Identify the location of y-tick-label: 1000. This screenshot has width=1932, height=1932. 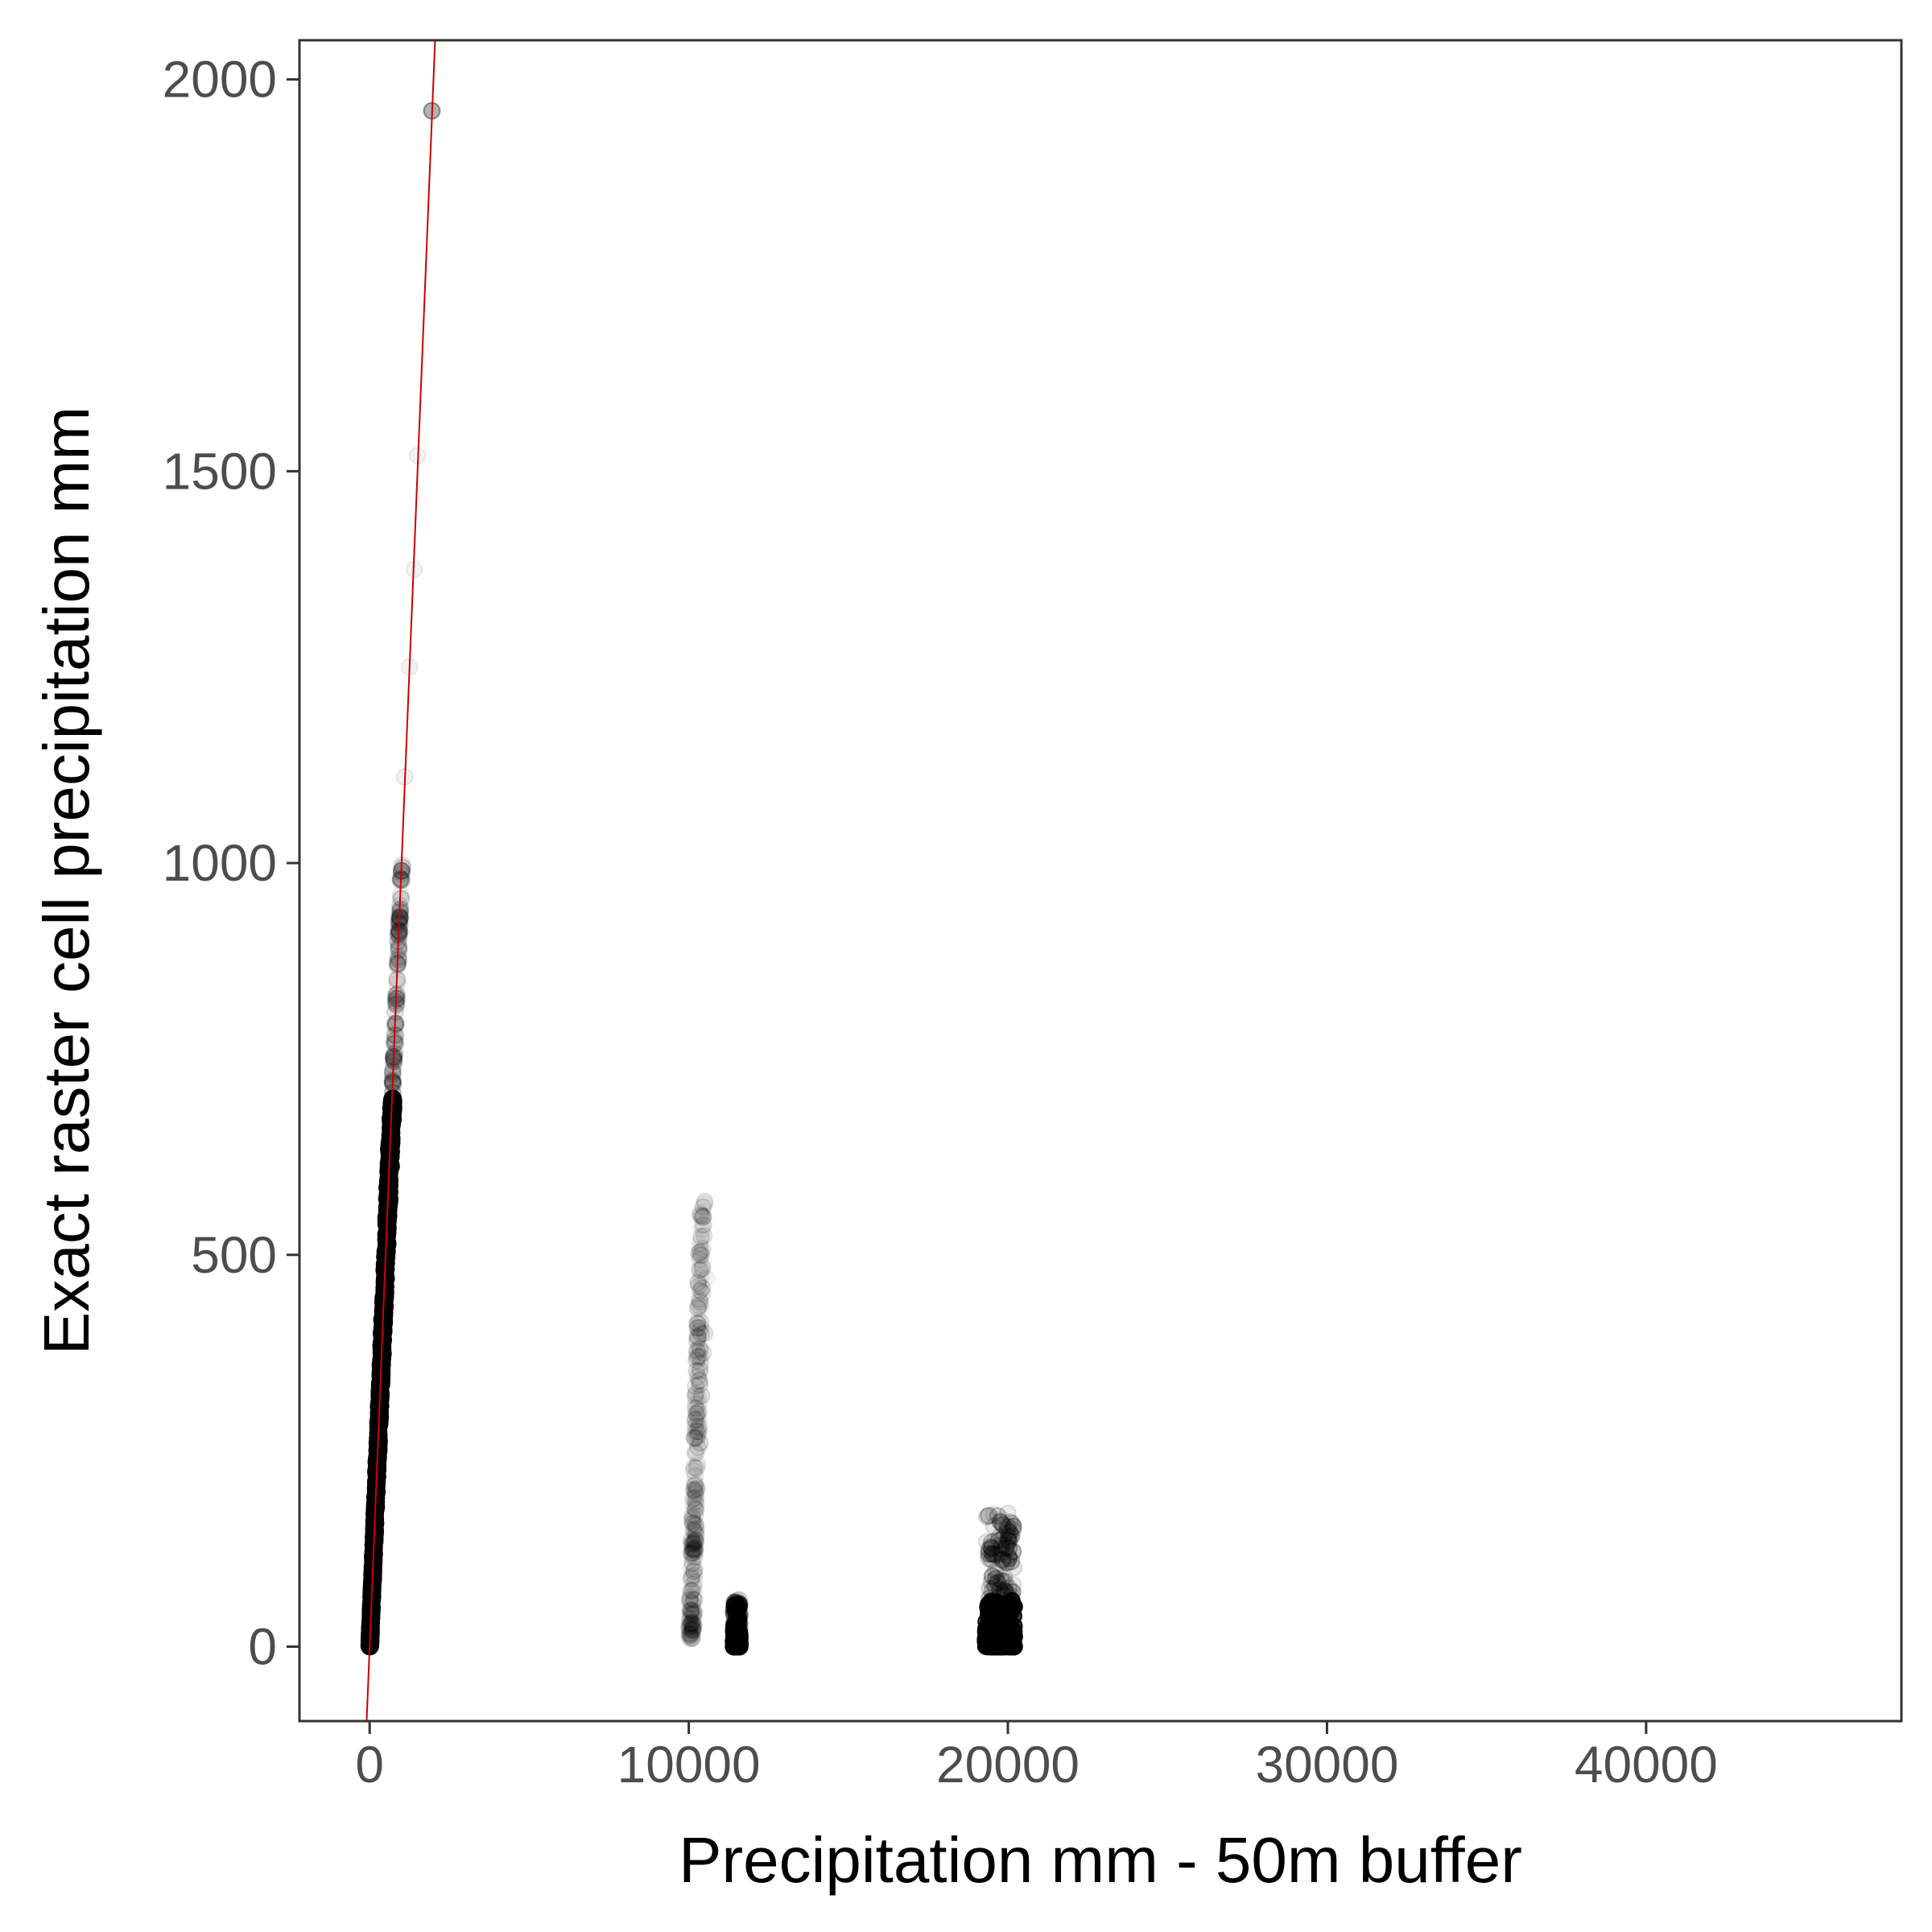
(220, 863).